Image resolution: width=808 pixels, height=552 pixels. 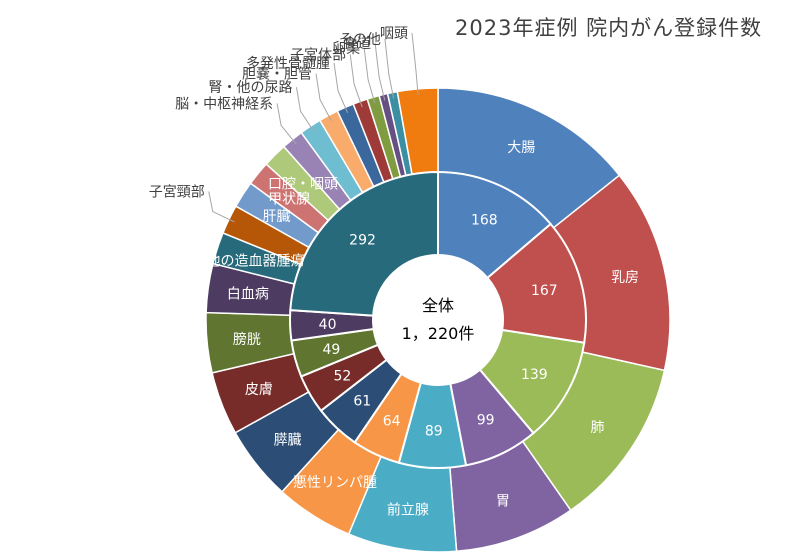 What do you see at coordinates (288, 63) in the screenshot?
I see `outer-label-18: 多発性骨髄腫` at bounding box center [288, 63].